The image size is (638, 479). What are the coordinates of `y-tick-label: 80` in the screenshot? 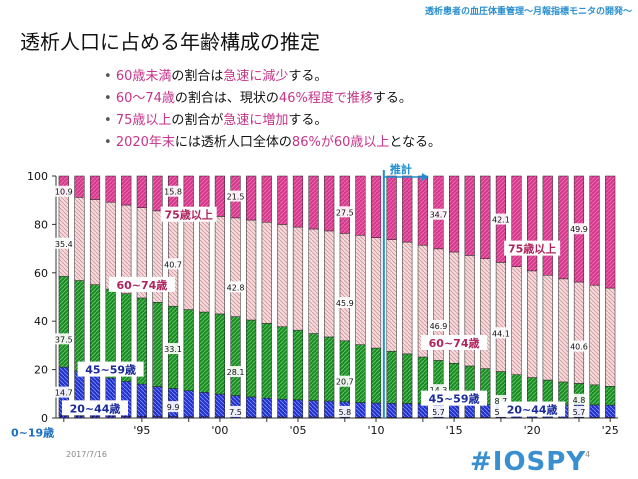 It's located at (41, 224).